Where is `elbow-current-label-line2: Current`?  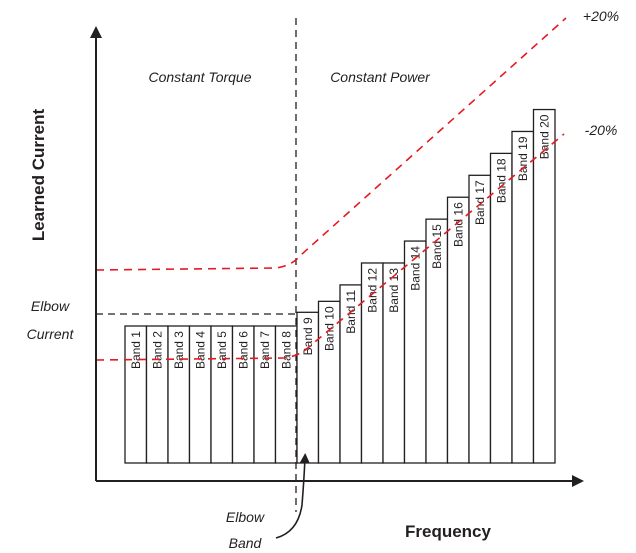
elbow-current-label-line2: Current is located at coordinates (51, 334).